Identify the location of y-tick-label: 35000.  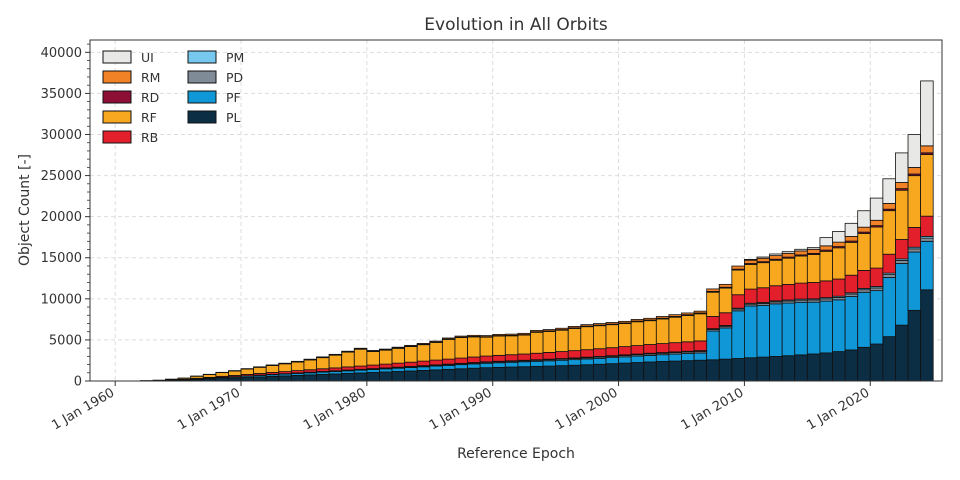
(61, 94).